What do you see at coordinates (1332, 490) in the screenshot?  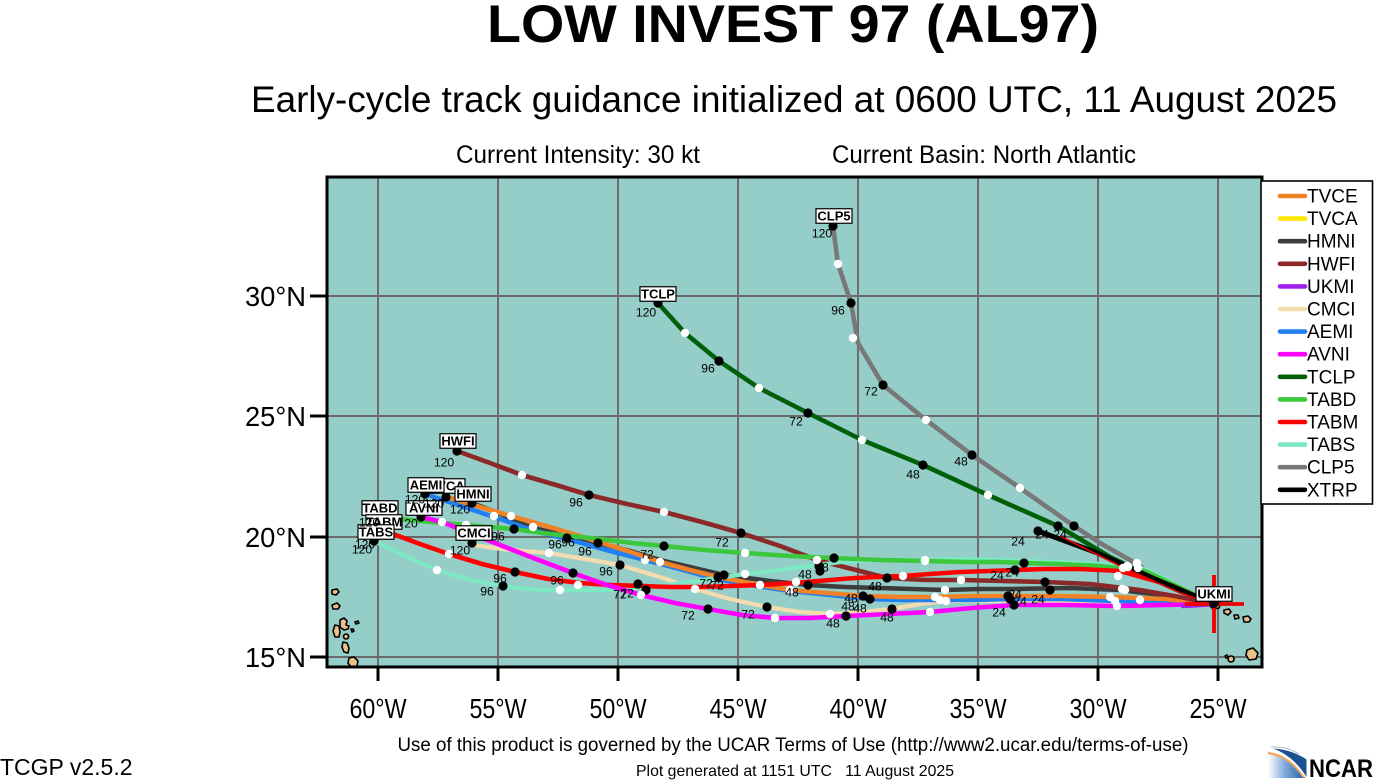 I see `svg-text: XTRP` at bounding box center [1332, 490].